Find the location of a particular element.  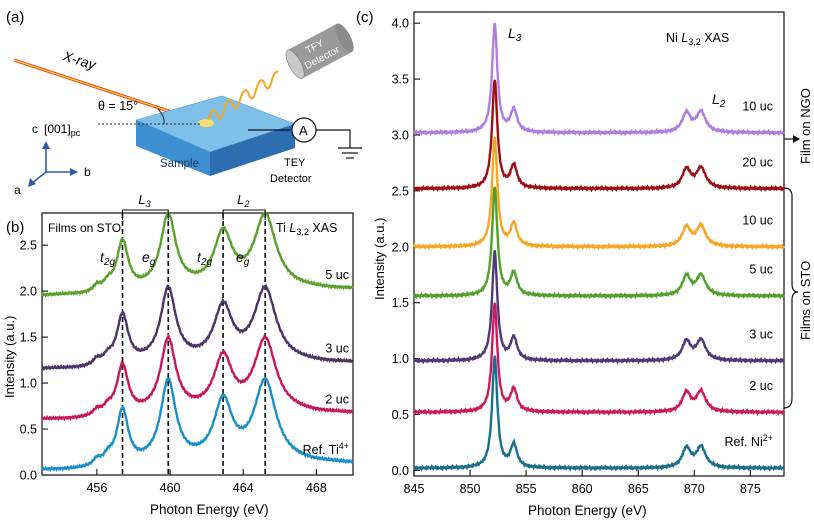

t2g-1-main: t is located at coordinates (102, 257).